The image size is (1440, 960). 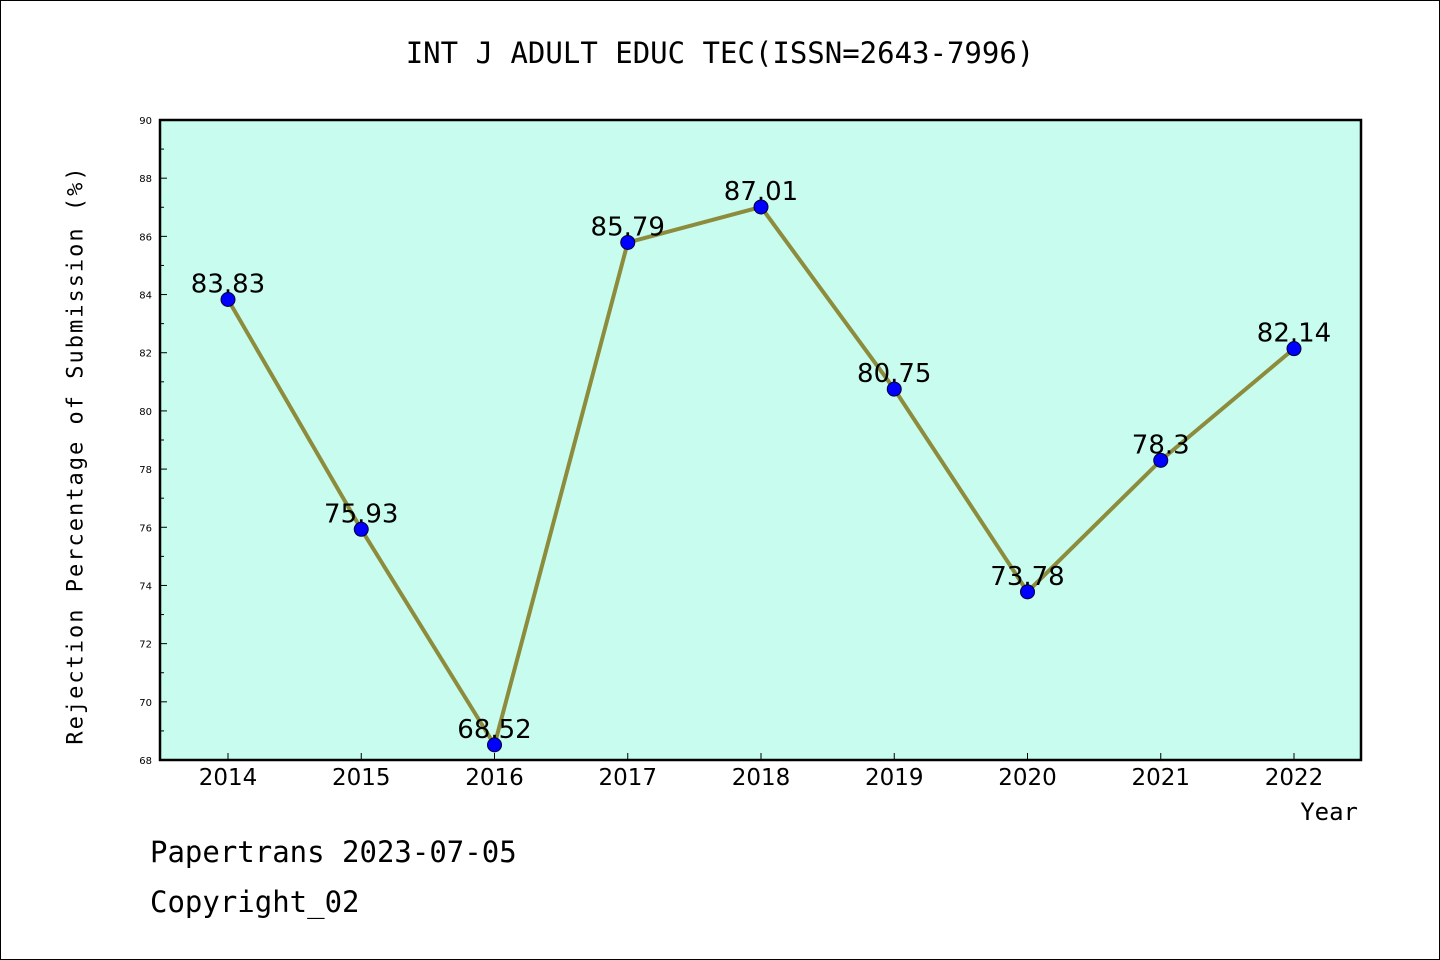 What do you see at coordinates (145, 586) in the screenshot?
I see `y-tick-label: 74` at bounding box center [145, 586].